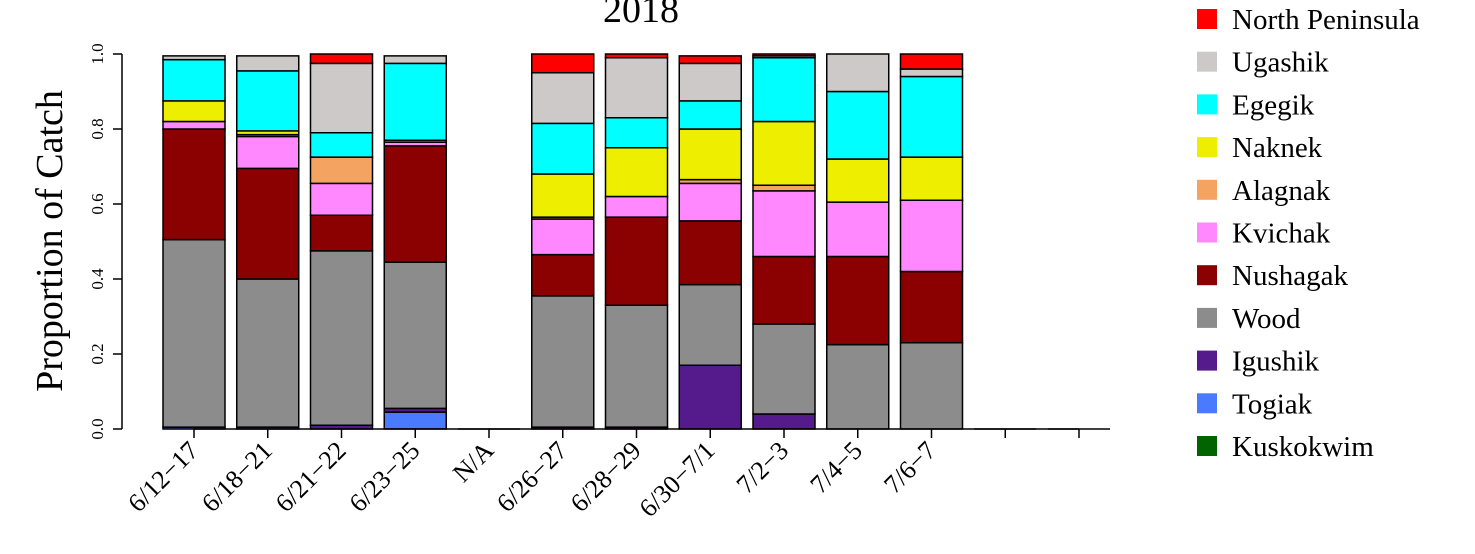 The width and height of the screenshot is (1475, 554). I want to click on x-tick-label: 7/4−5, so click(836, 468).